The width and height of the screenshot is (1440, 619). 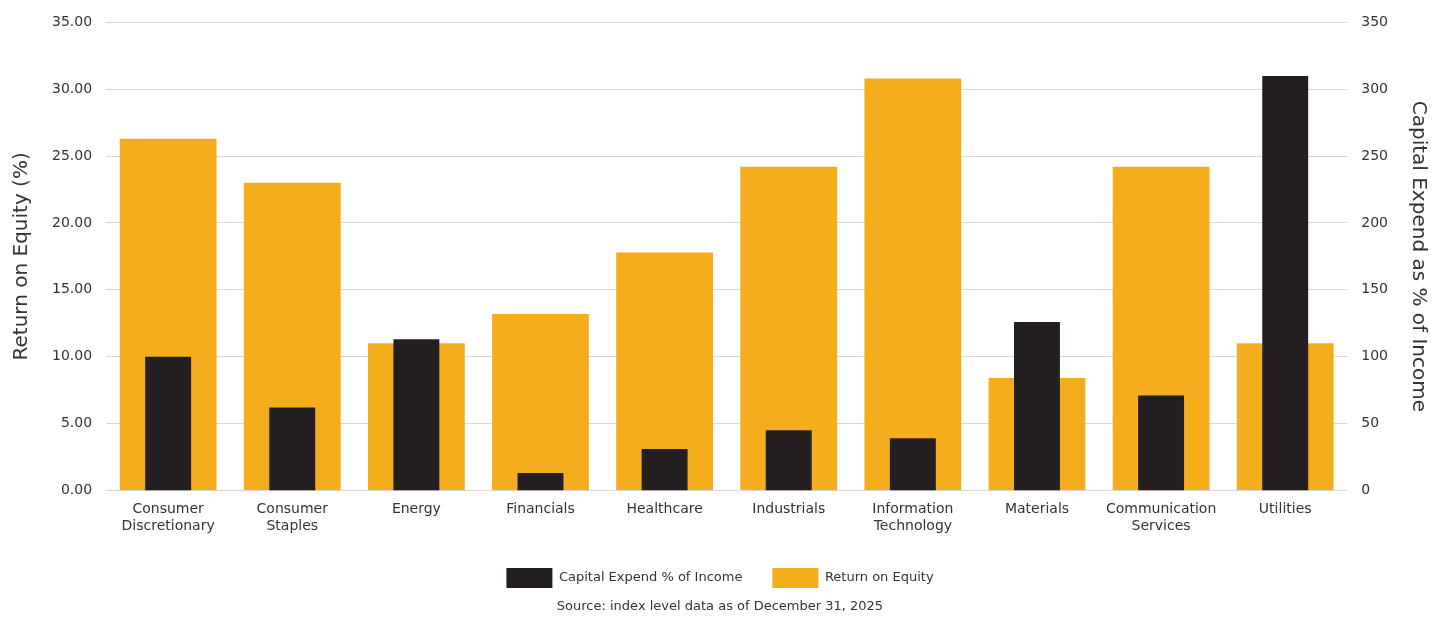 I want to click on category-label: Discretionary, so click(x=168, y=525).